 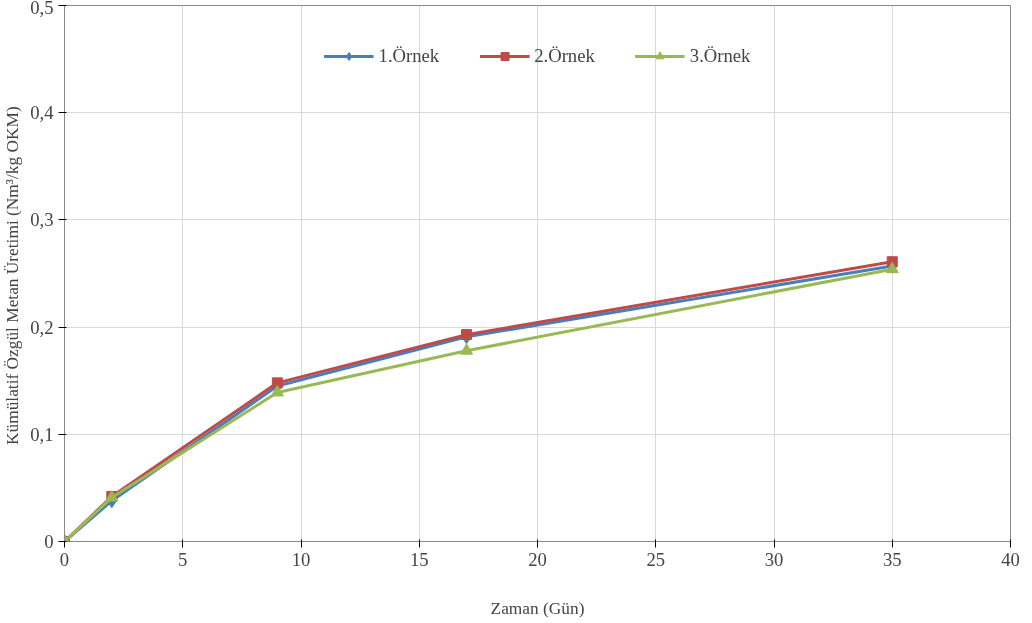 I want to click on x-tick-label: 40, so click(x=1010, y=559).